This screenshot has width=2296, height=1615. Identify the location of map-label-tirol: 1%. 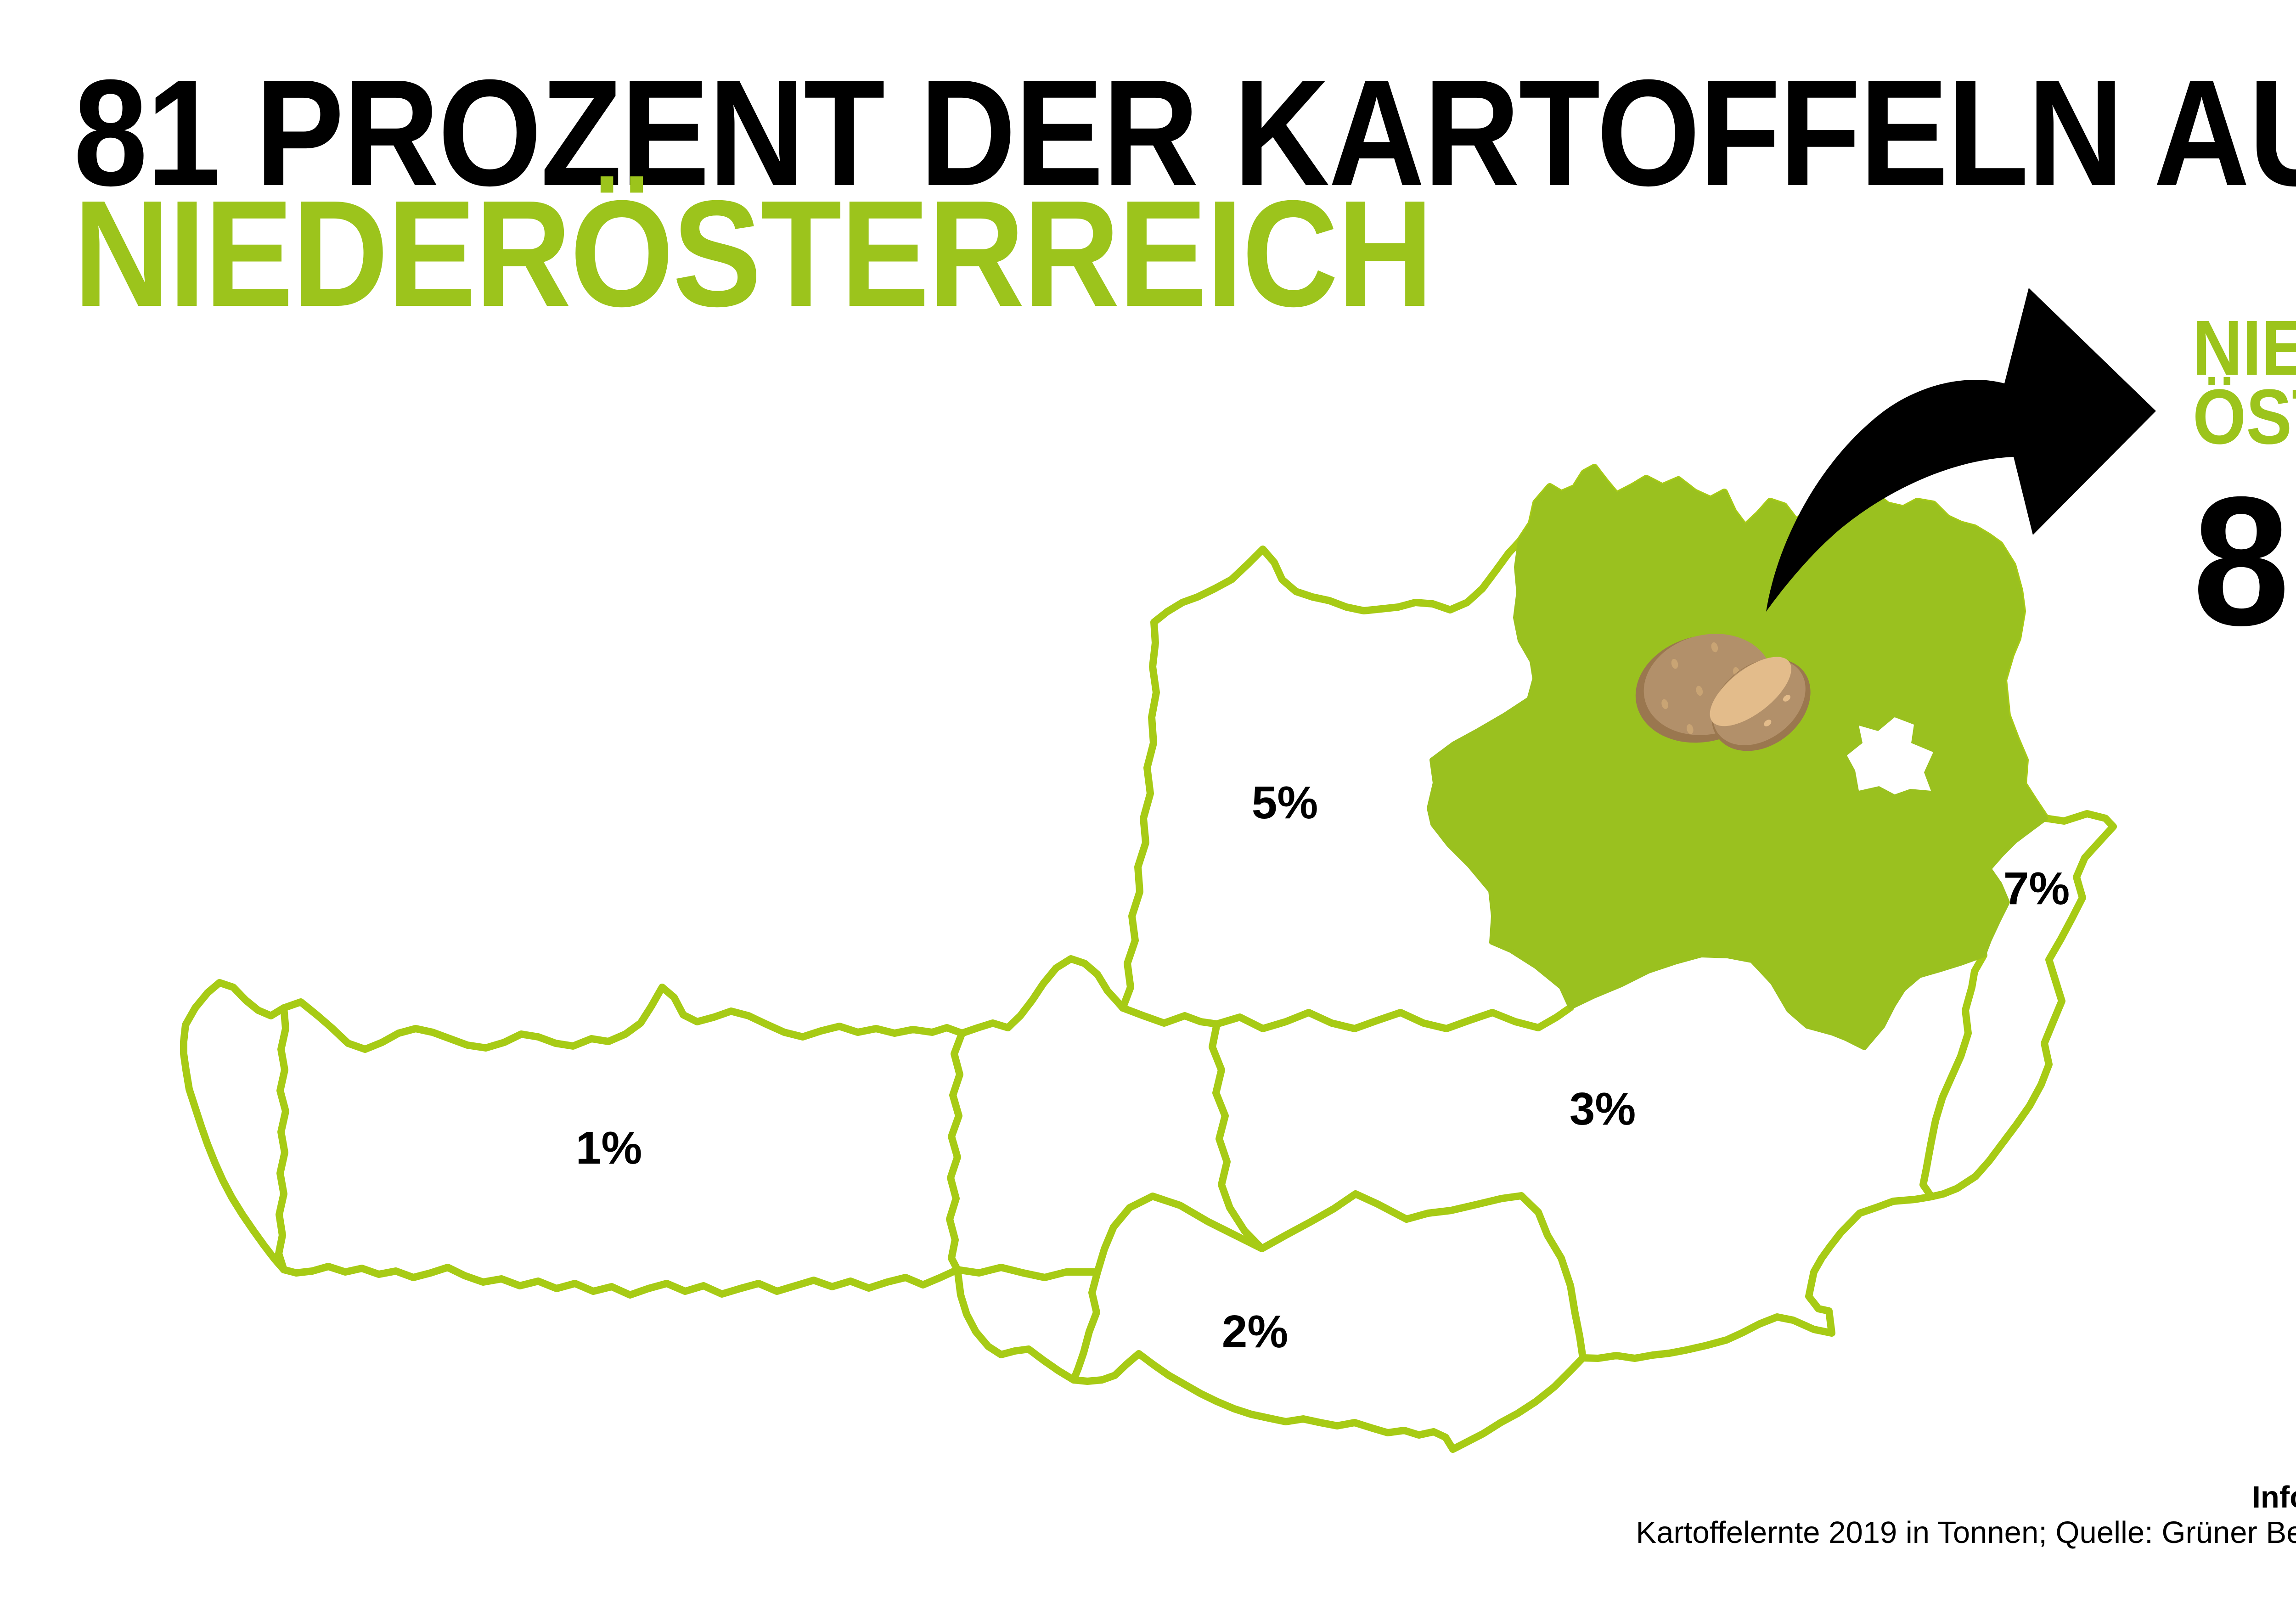
(608, 1148).